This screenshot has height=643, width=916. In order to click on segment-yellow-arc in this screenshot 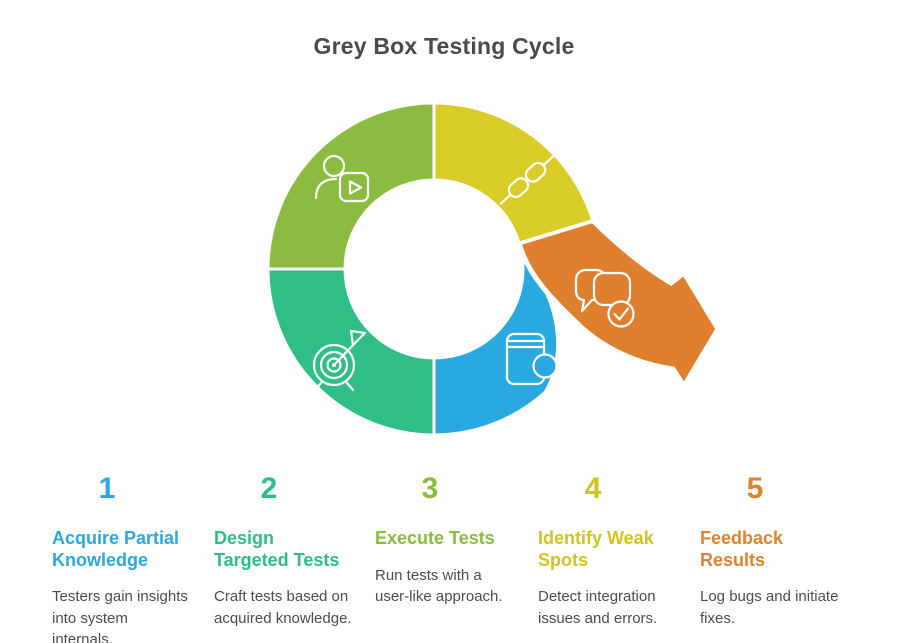, I will do `click(513, 173)`.